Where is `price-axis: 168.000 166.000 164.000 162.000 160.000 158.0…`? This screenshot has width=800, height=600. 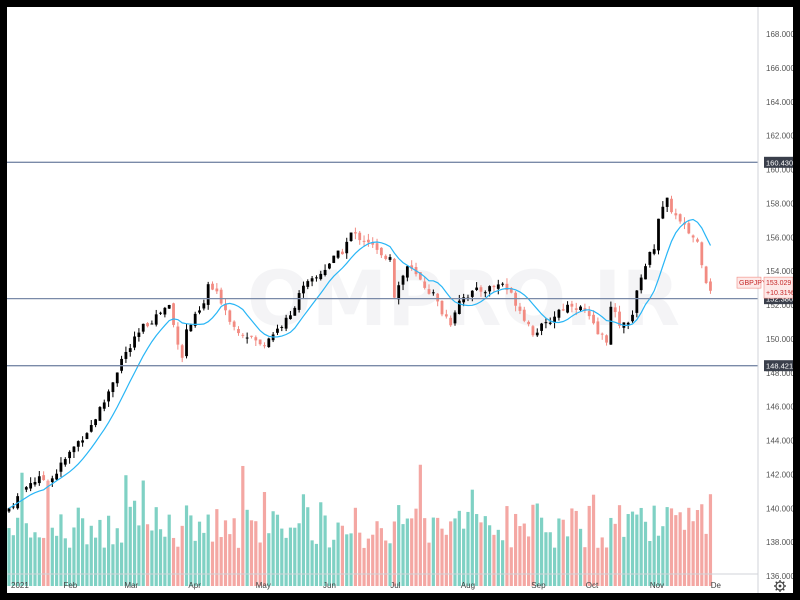 price-axis: 168.000 166.000 164.000 162.000 160.000 158.0… is located at coordinates (779, 305).